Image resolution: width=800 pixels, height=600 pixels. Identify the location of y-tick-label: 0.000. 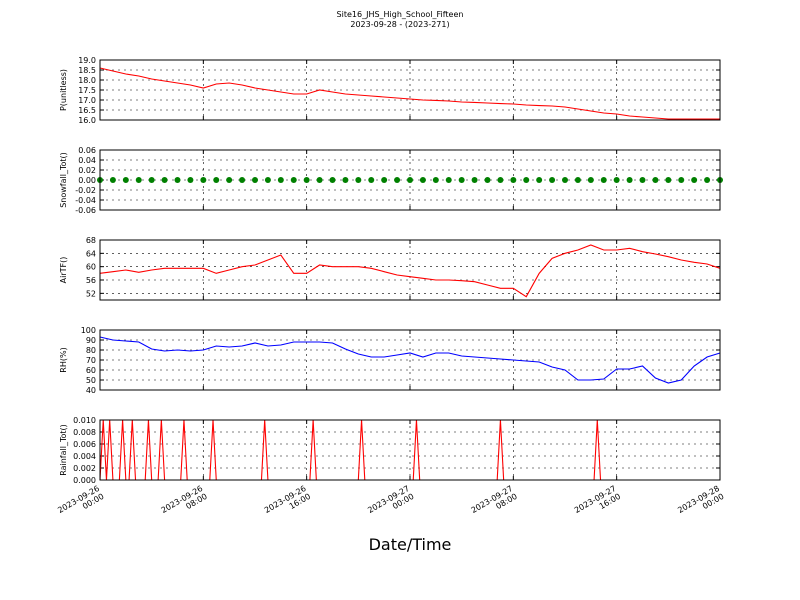
(84, 480).